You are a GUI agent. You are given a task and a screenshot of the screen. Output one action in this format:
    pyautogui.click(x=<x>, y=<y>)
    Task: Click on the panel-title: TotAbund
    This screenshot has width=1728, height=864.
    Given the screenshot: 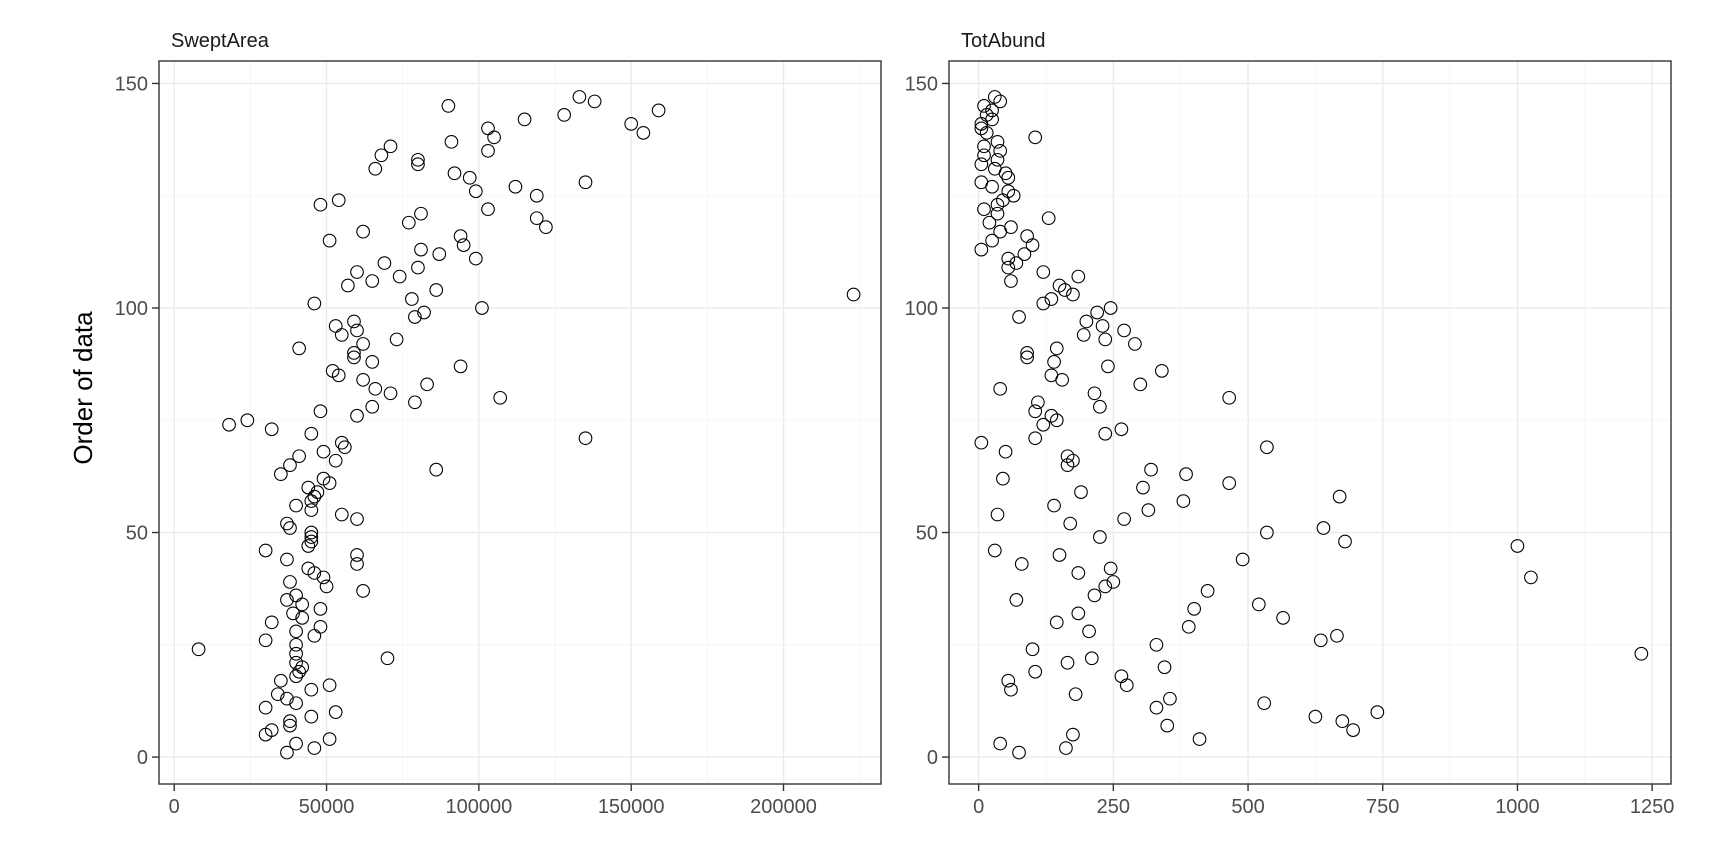 What is the action you would take?
    pyautogui.click(x=1003, y=41)
    